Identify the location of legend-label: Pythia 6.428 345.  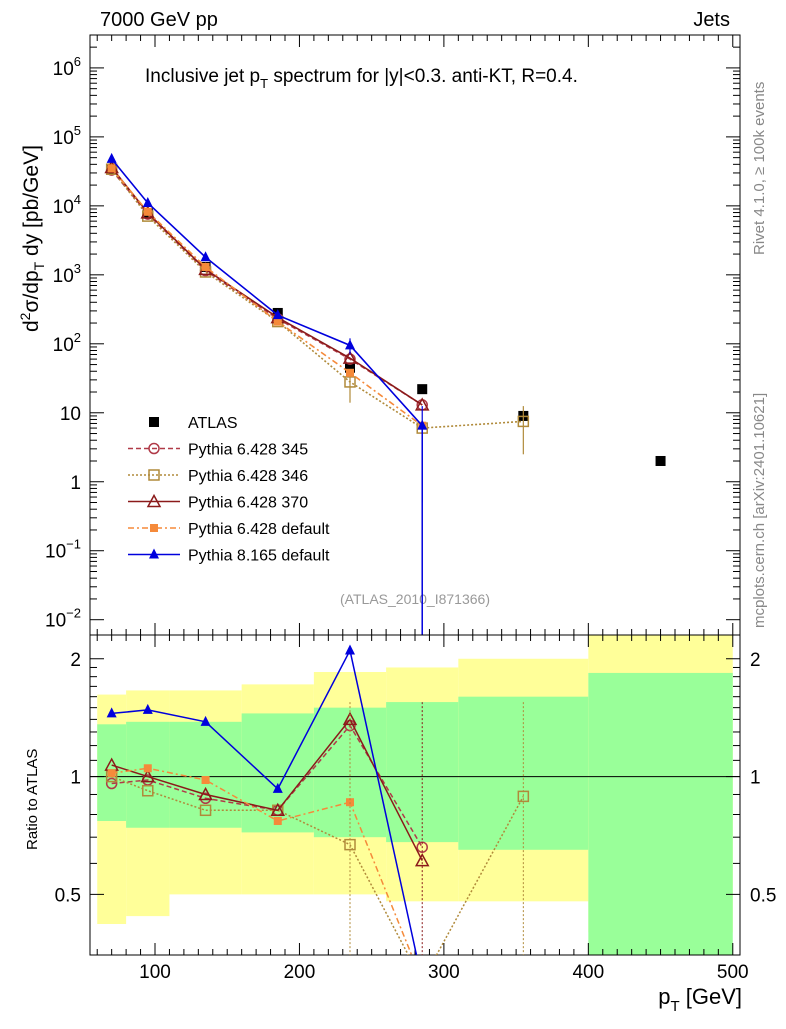
(248, 450).